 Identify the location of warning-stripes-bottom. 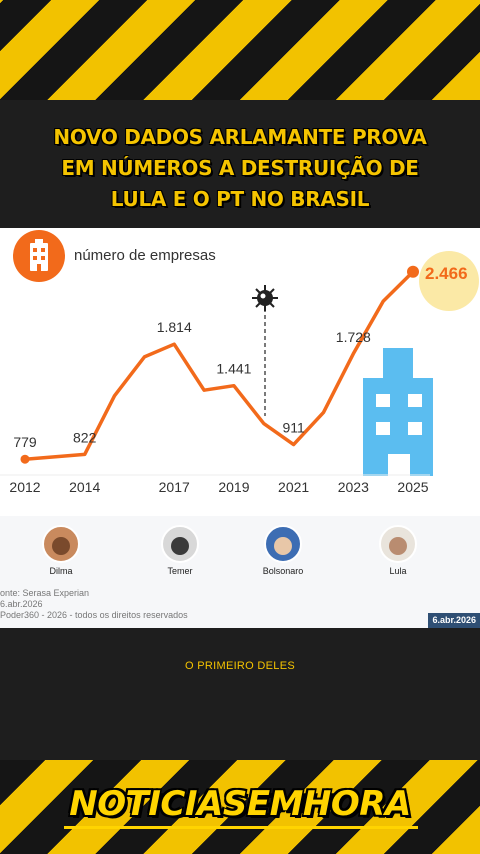
(240, 807).